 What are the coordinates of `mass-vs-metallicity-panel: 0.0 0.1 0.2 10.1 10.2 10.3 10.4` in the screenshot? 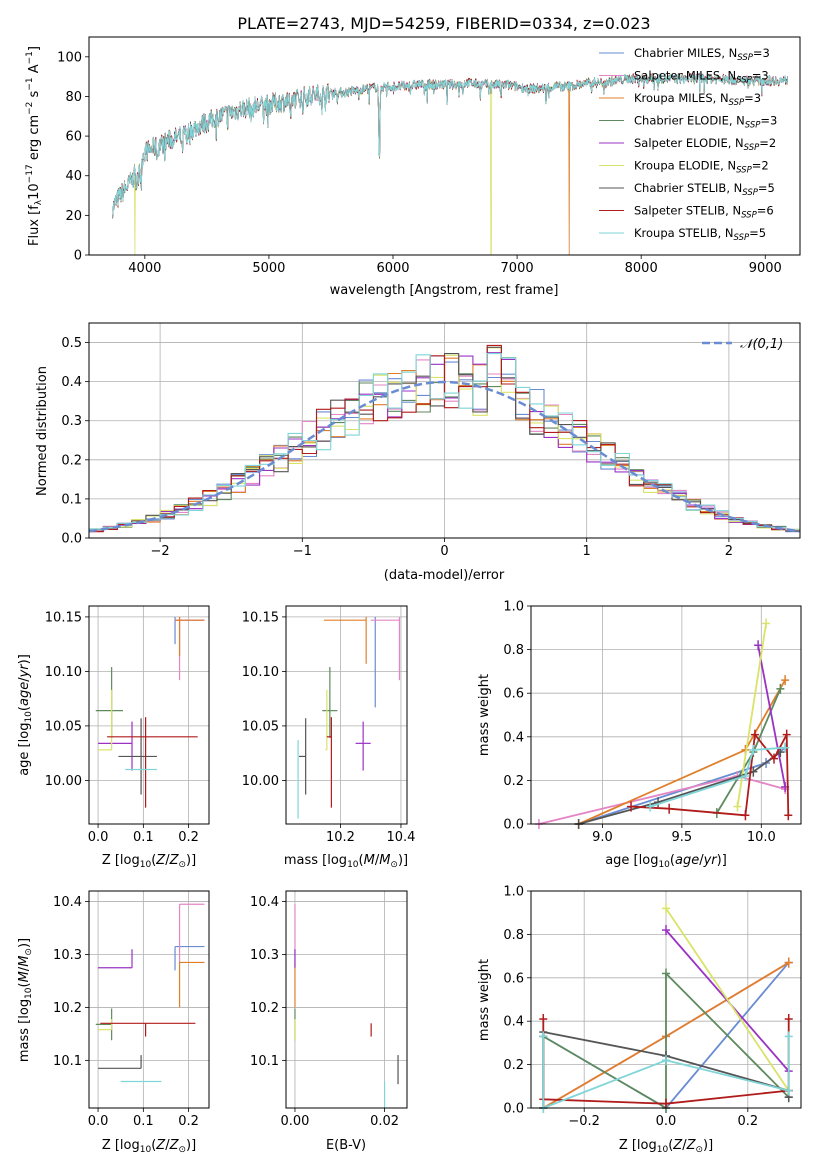 It's located at (131, 1009).